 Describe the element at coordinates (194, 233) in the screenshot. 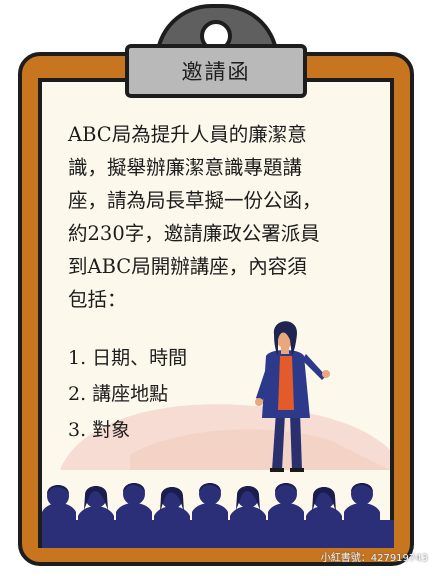

I see `body-line: 約230字，邀請廉政公署派員` at that location.